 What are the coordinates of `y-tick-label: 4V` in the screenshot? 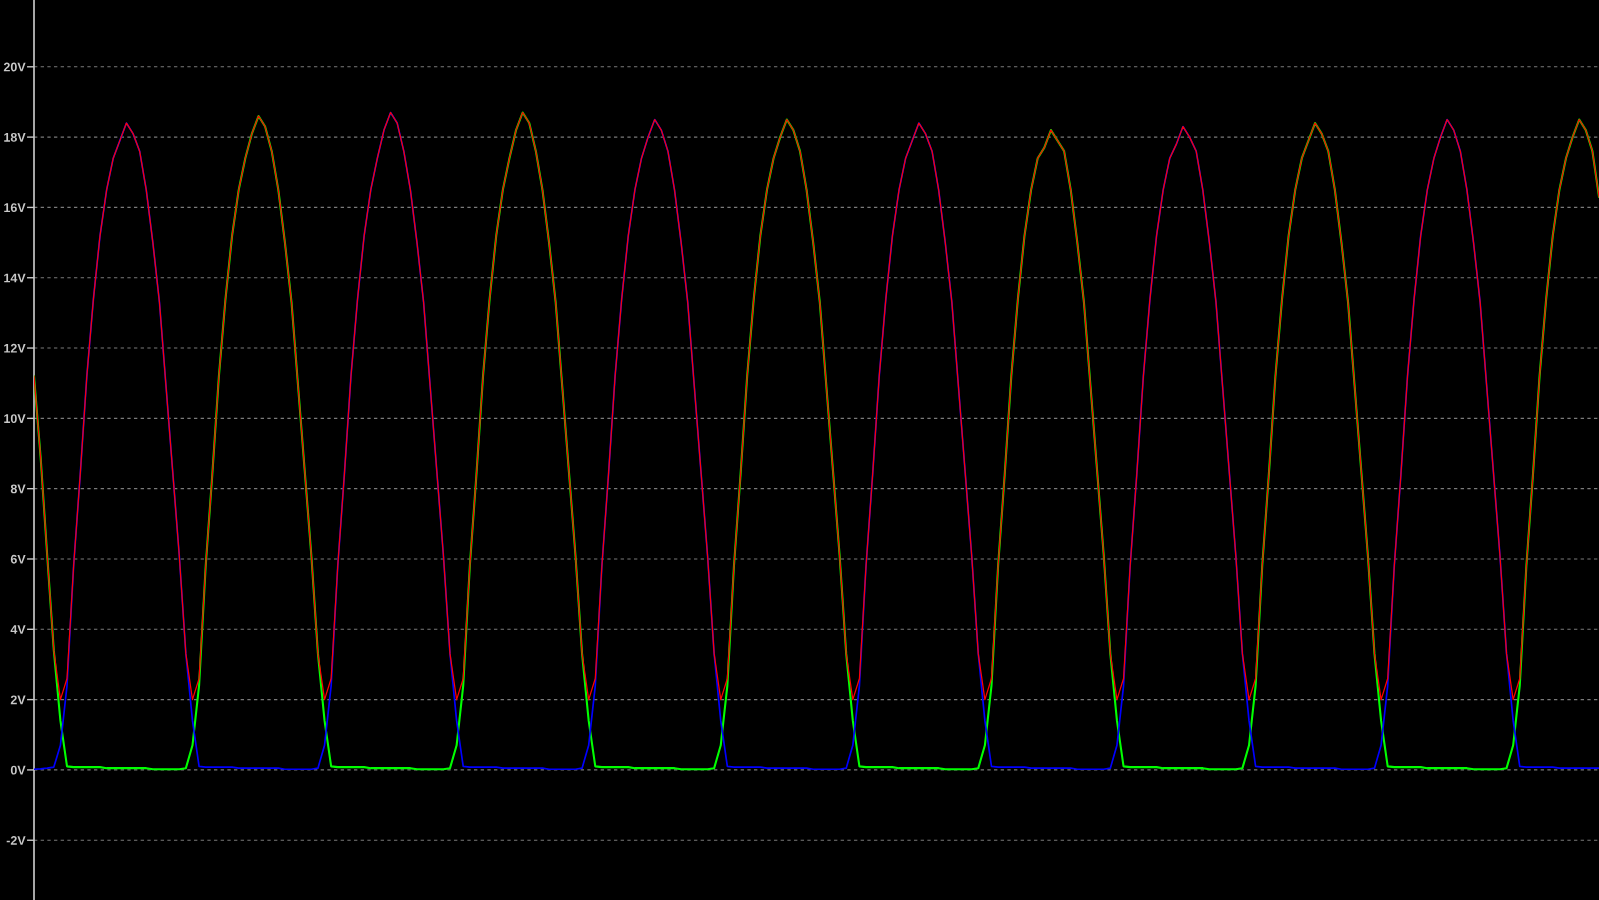 It's located at (18, 629).